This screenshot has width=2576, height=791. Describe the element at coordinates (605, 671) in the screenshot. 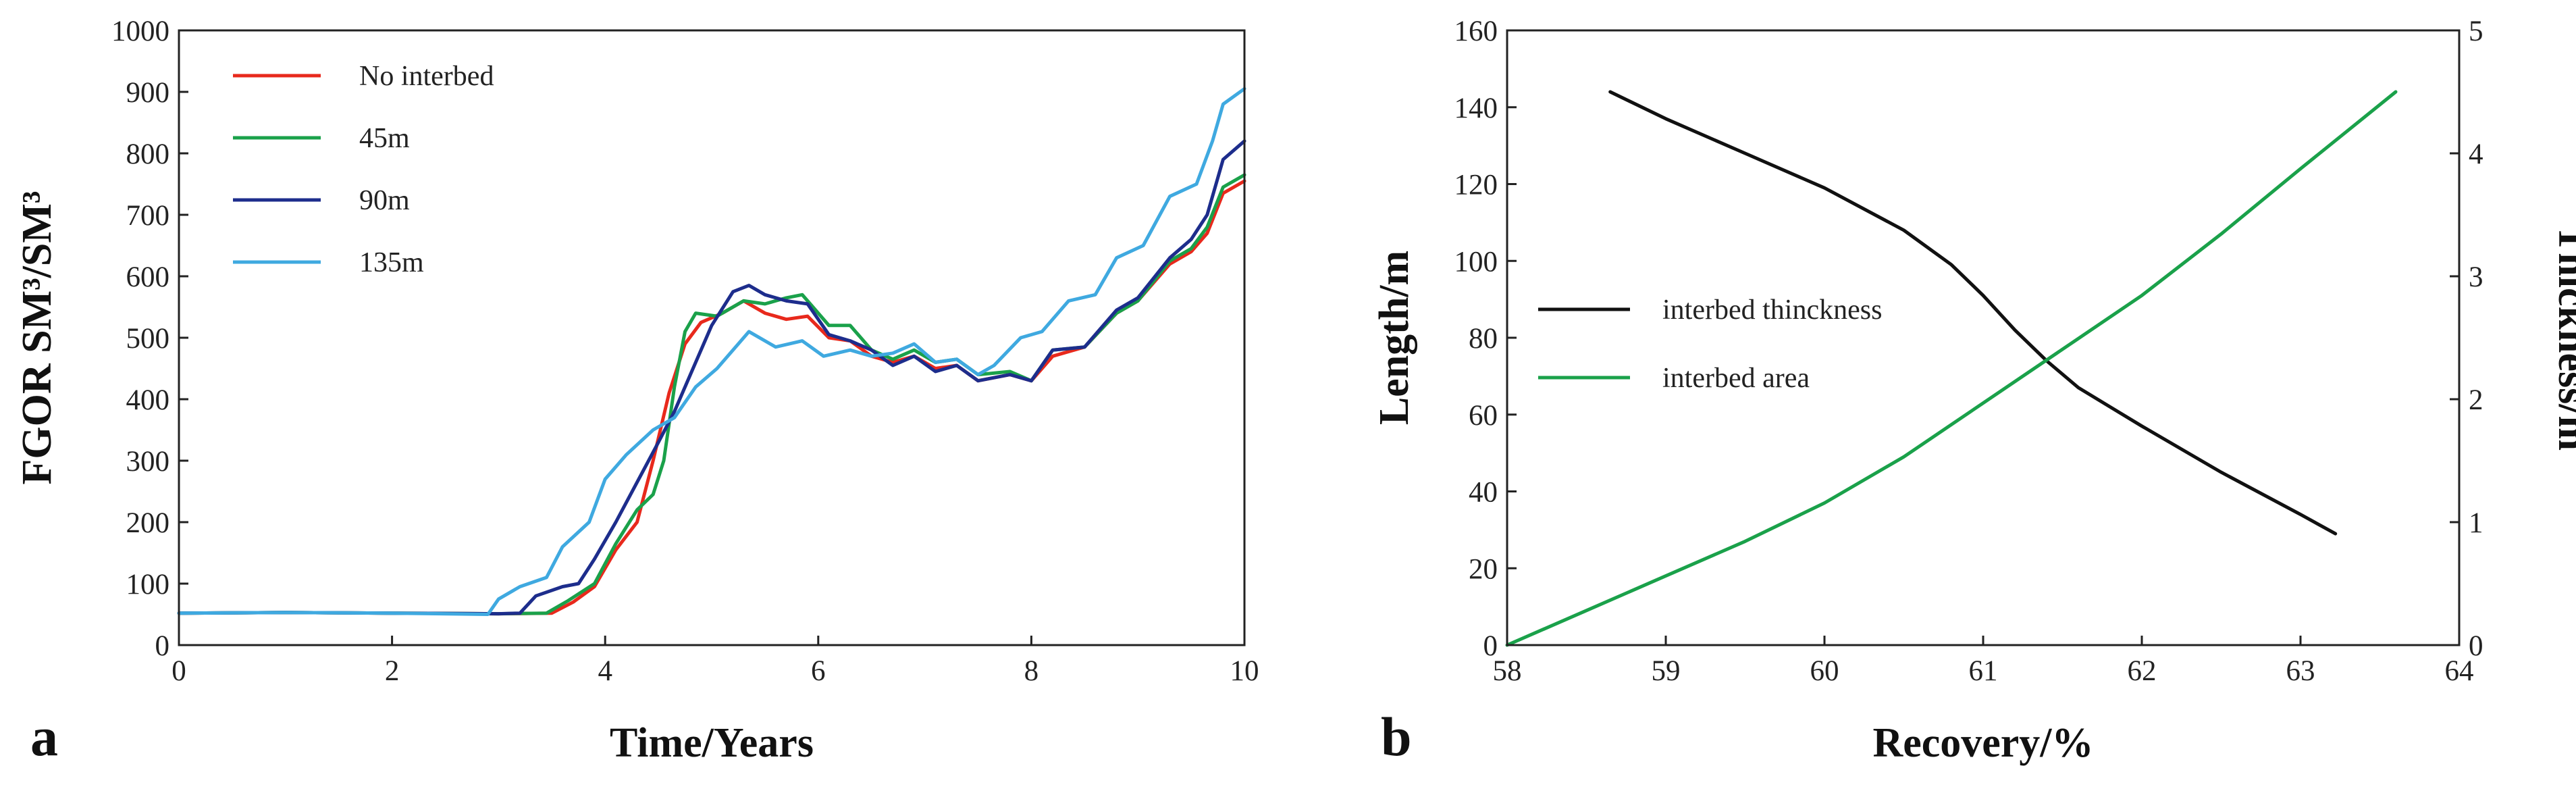

I see `x-tick-label: 4` at that location.